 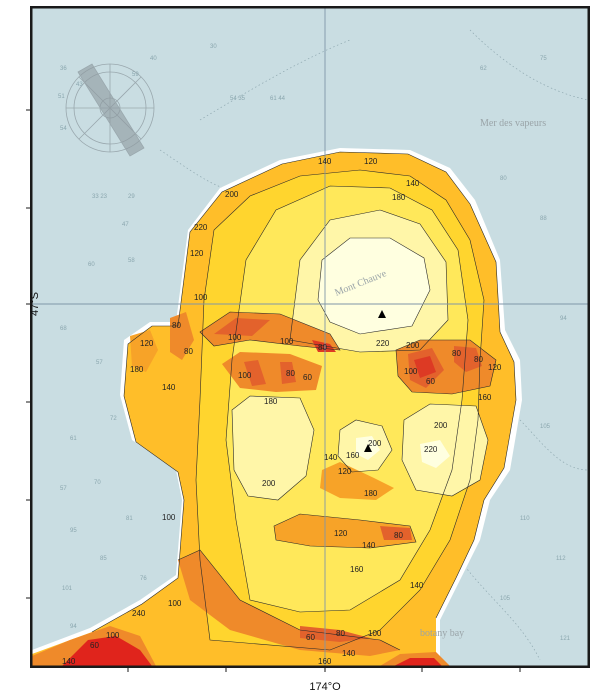 I want to click on sounding: 60, so click(x=91, y=265).